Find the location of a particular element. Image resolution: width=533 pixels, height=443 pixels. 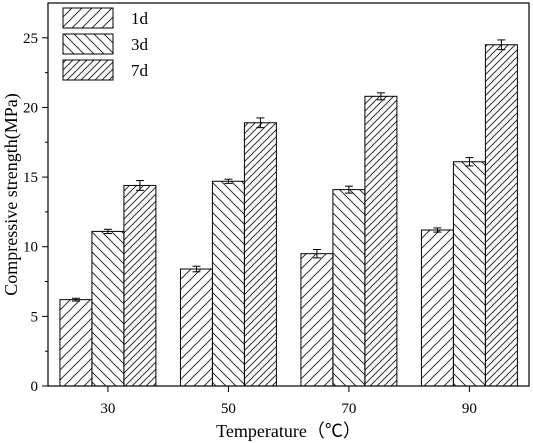

legend-item-1d: 1d is located at coordinates (105, 18).